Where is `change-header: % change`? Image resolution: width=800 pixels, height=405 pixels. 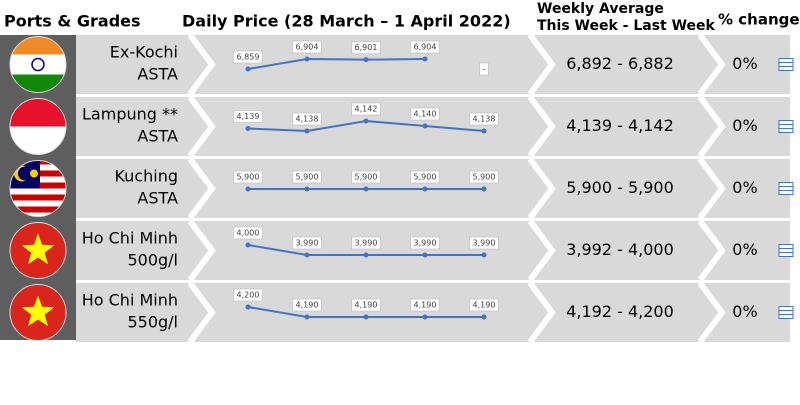 change-header: % change is located at coordinates (759, 20).